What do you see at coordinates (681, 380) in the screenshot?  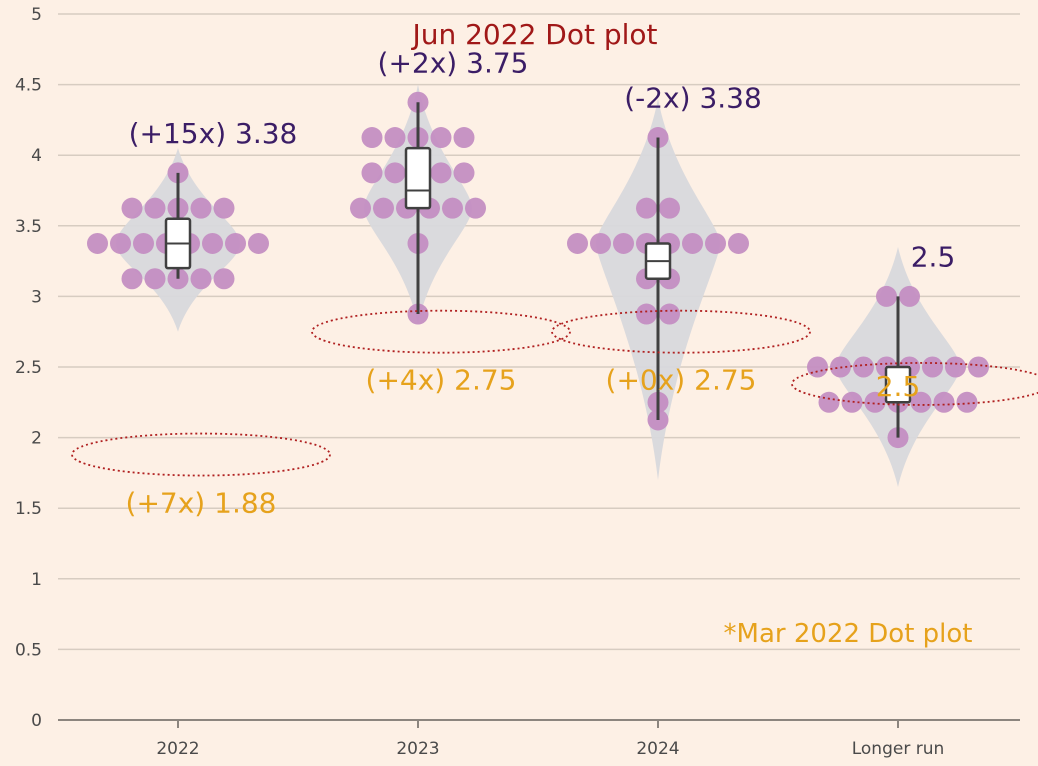 I see `mar-label: (+0x) 2.75` at bounding box center [681, 380].